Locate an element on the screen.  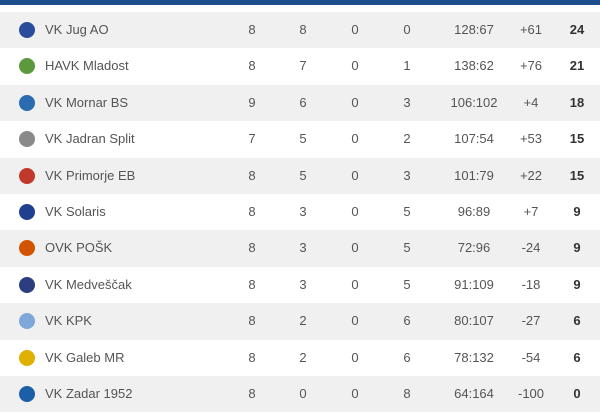
table-row: VK Mornar BS 9 6 0 3 106:102 +4 18 is located at coordinates (300, 103).